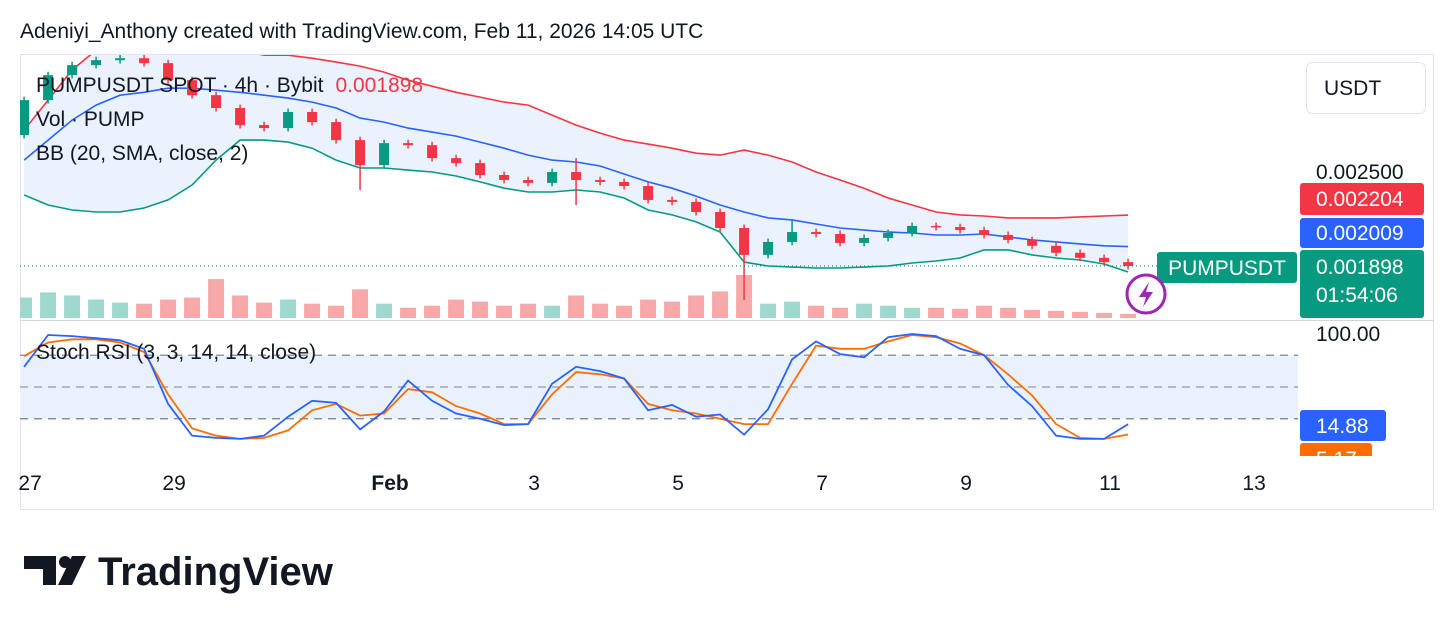  Describe the element at coordinates (1352, 88) in the screenshot. I see `currency: USDT` at that location.